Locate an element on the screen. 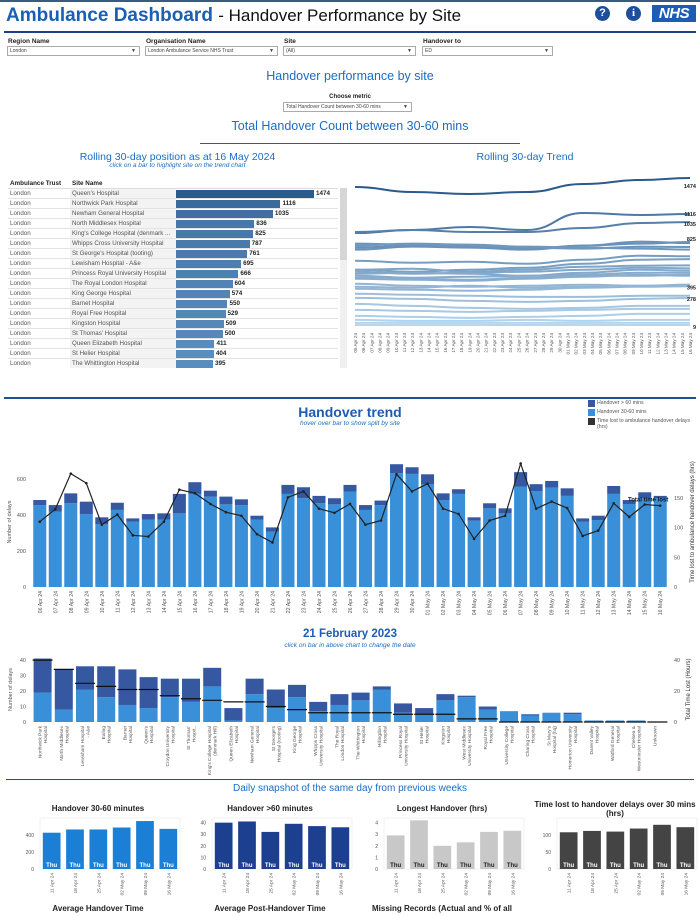  filter-site-dropdown: (All) ▼ is located at coordinates (349, 51).